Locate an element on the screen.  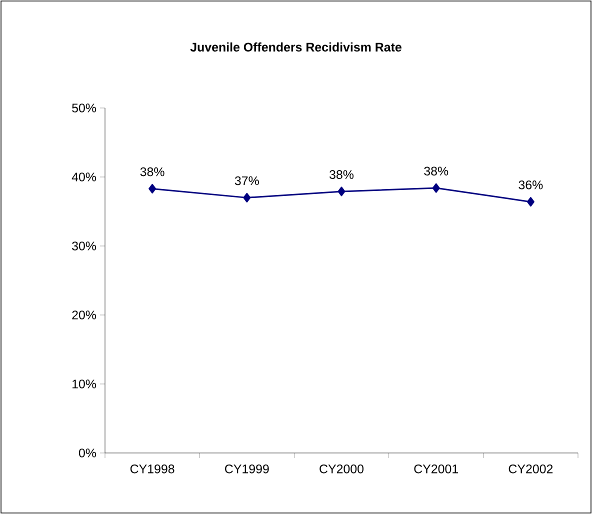
y-tick-label: 0% is located at coordinates (87, 453).